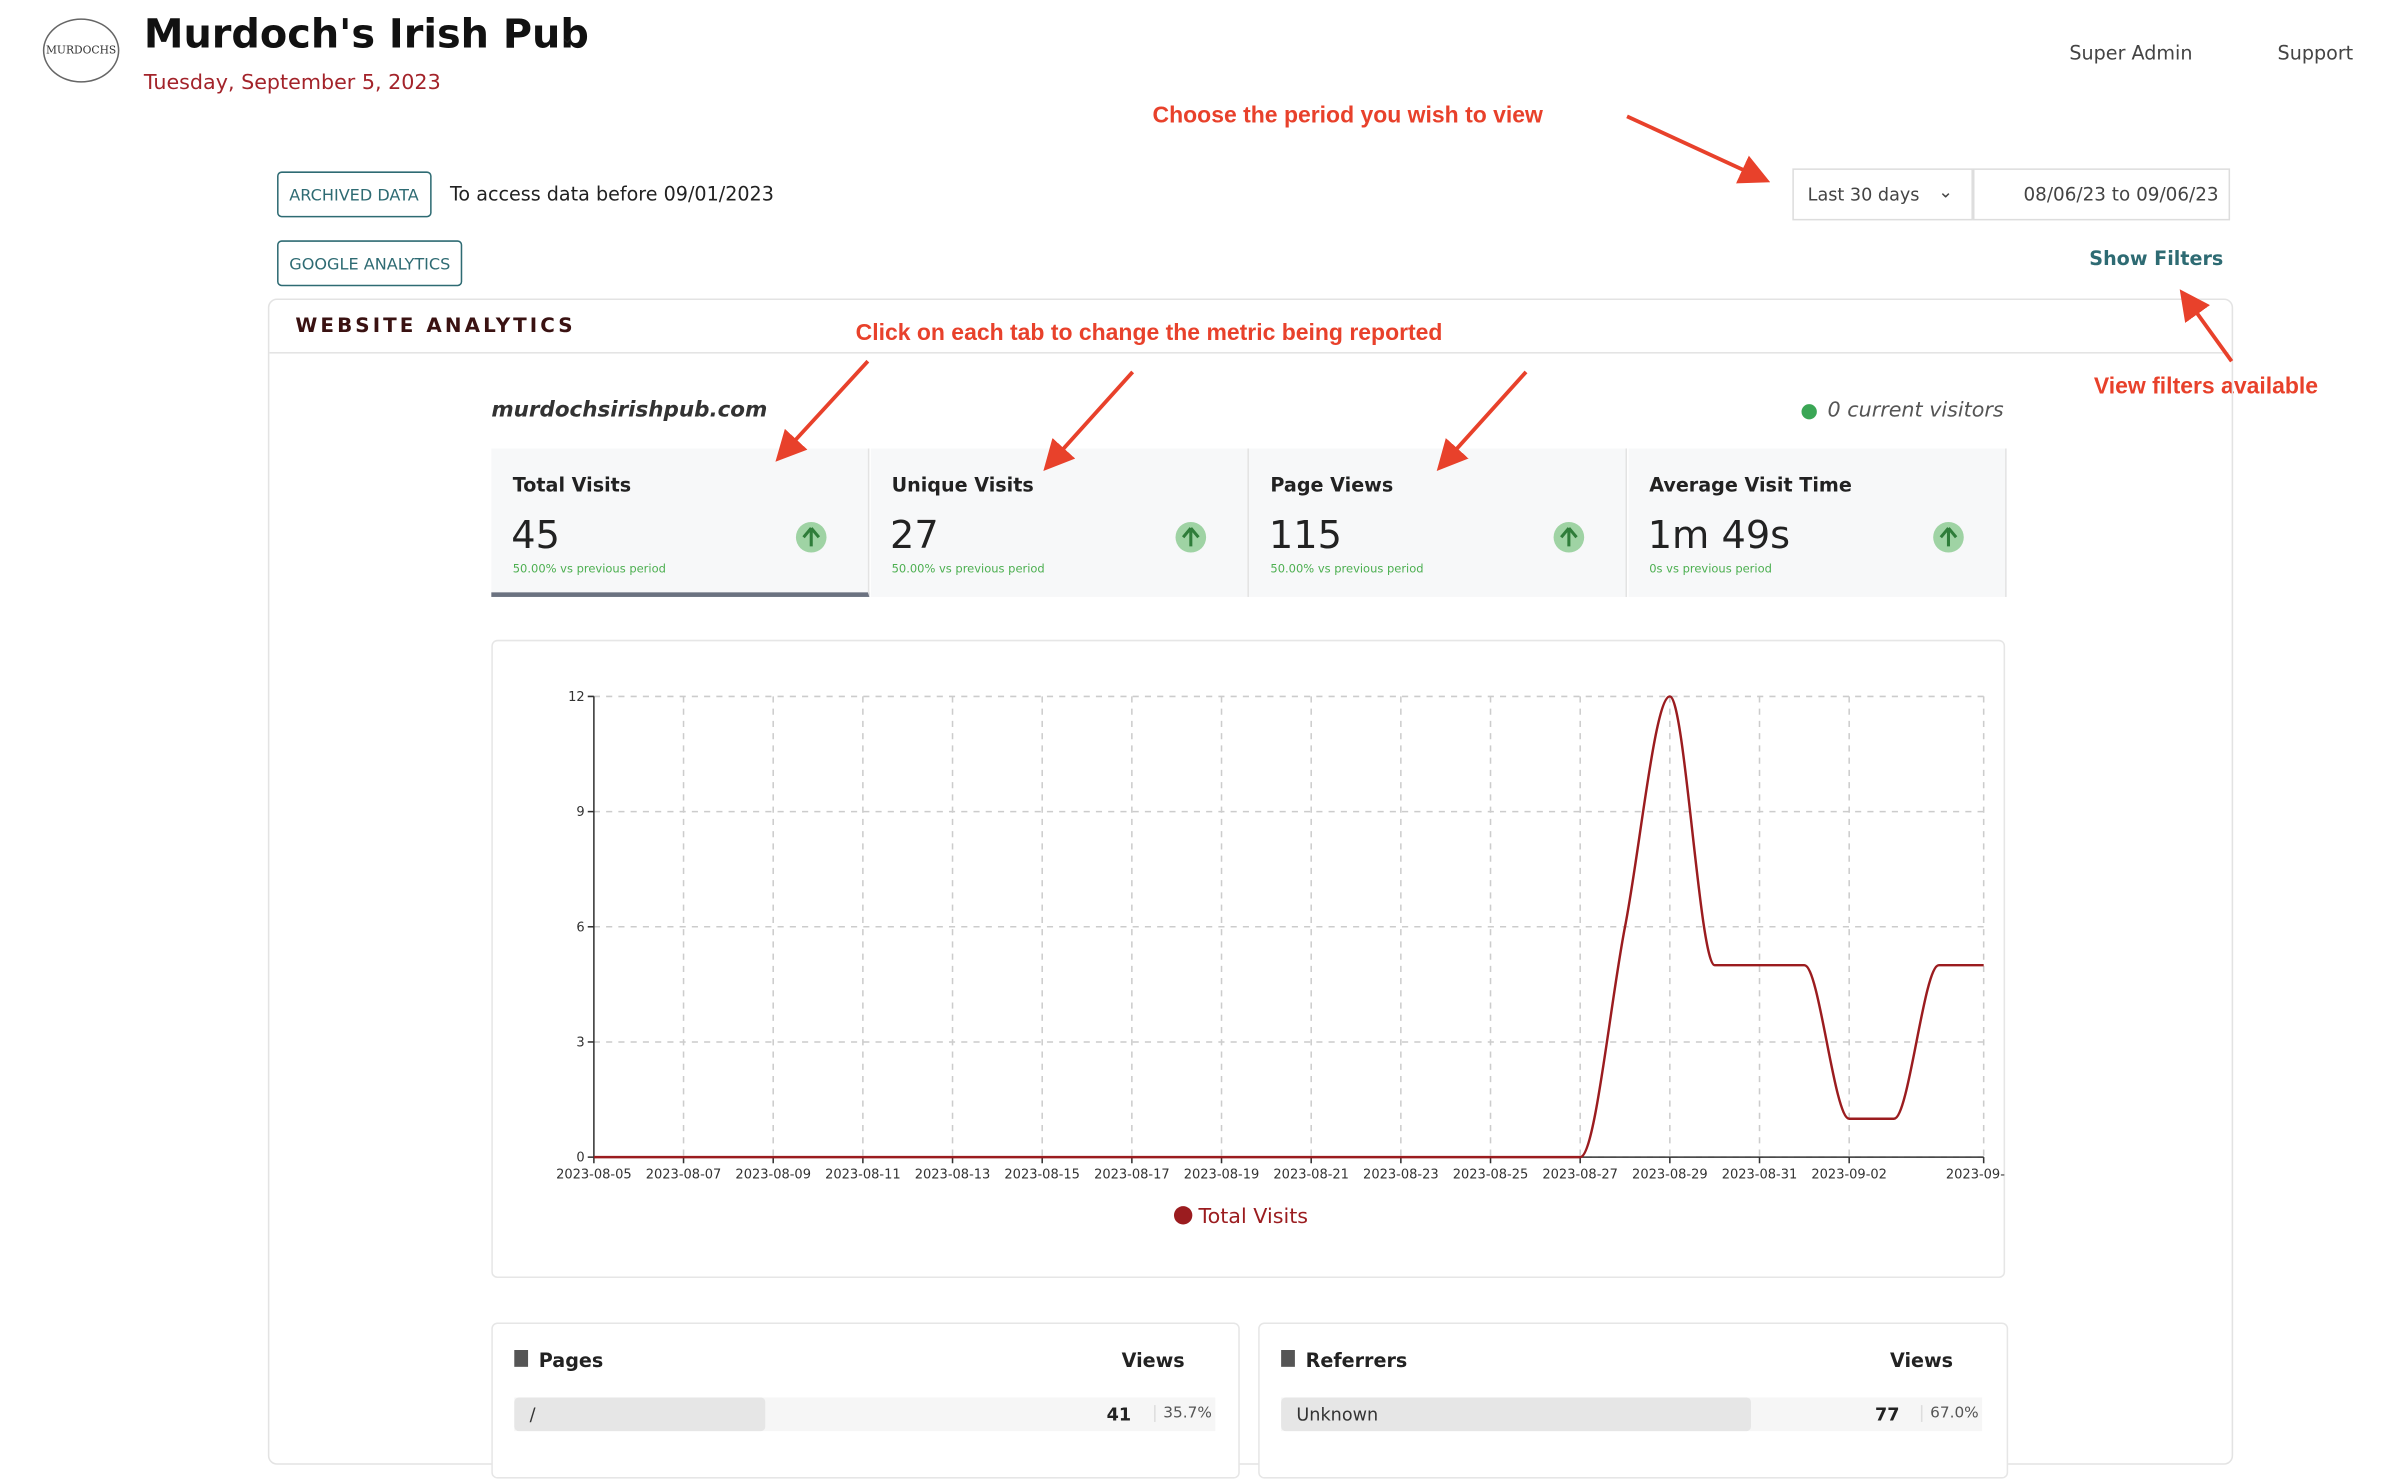 This screenshot has height=1479, width=2400. What do you see at coordinates (1887, 1414) in the screenshot?
I see `row-views: 77` at bounding box center [1887, 1414].